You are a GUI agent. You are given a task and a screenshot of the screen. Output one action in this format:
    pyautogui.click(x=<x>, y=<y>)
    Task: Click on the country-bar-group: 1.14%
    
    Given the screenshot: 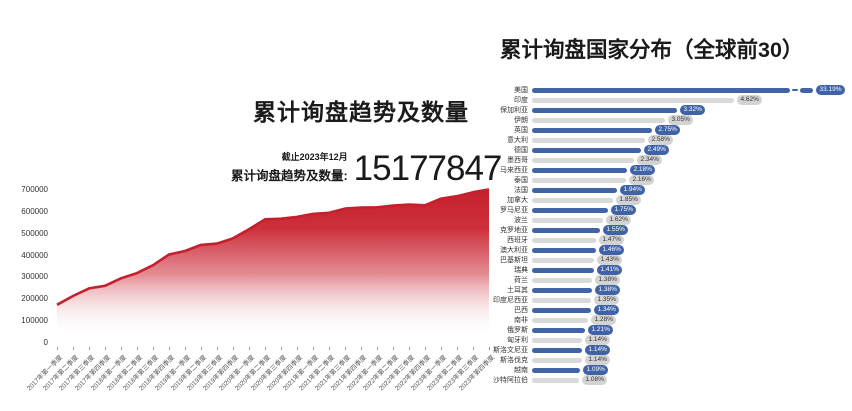 What is the action you would take?
    pyautogui.click(x=571, y=350)
    